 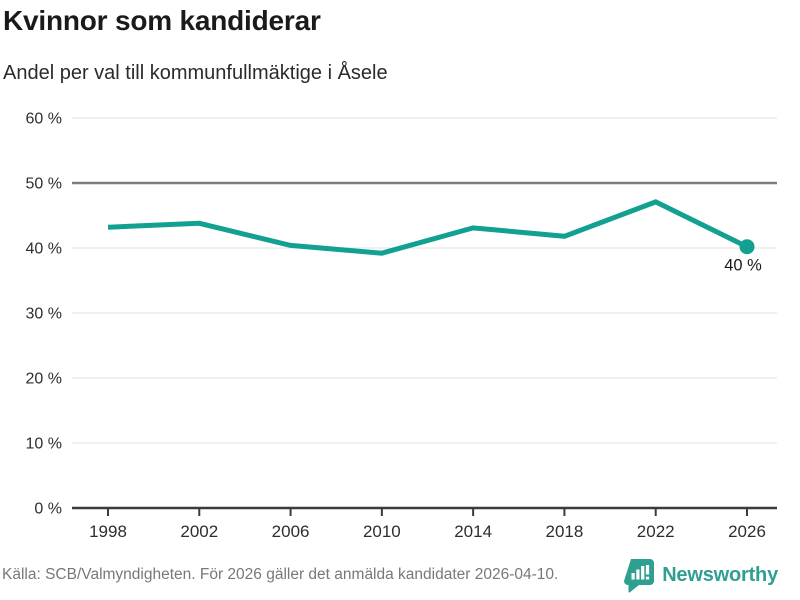 What do you see at coordinates (565, 531) in the screenshot?
I see `x-axis-tick-label: 2018` at bounding box center [565, 531].